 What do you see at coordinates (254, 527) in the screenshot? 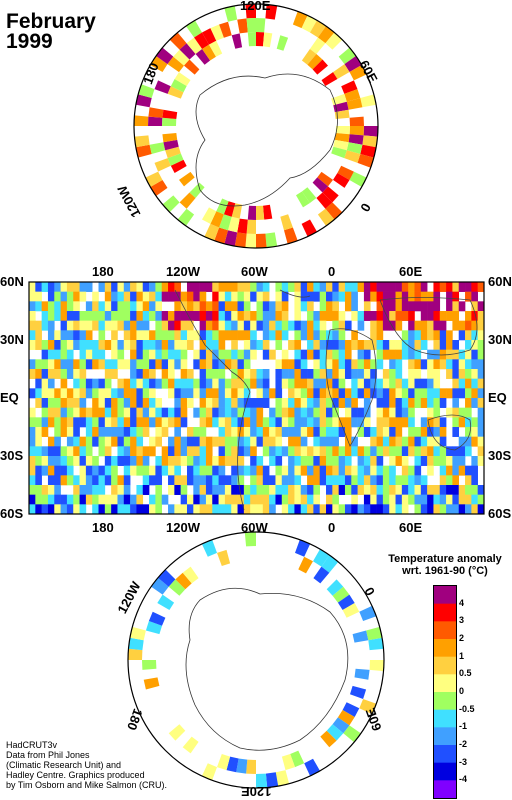
I see `lon-bottom-2: 60W` at bounding box center [254, 527].